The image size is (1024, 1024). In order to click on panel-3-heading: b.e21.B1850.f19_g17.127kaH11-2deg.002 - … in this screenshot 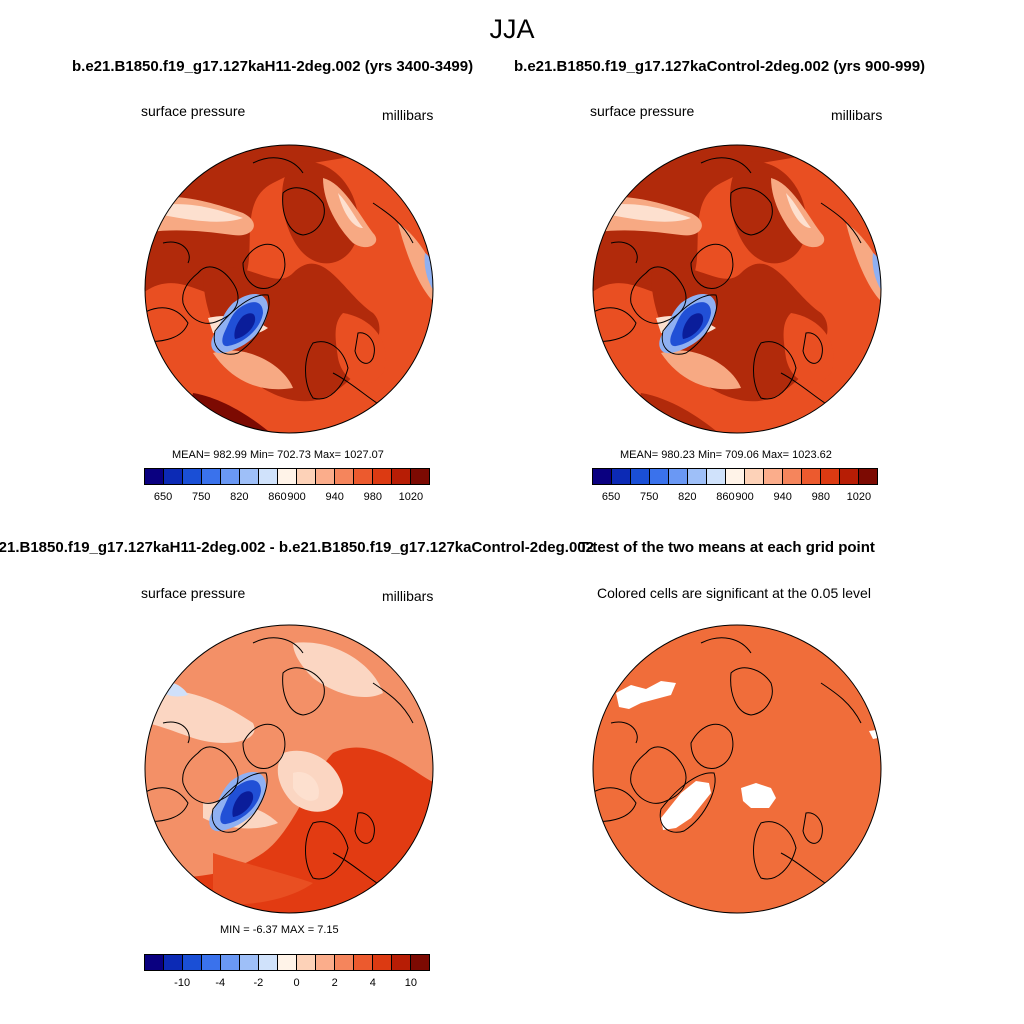, I will do `click(297, 547)`.